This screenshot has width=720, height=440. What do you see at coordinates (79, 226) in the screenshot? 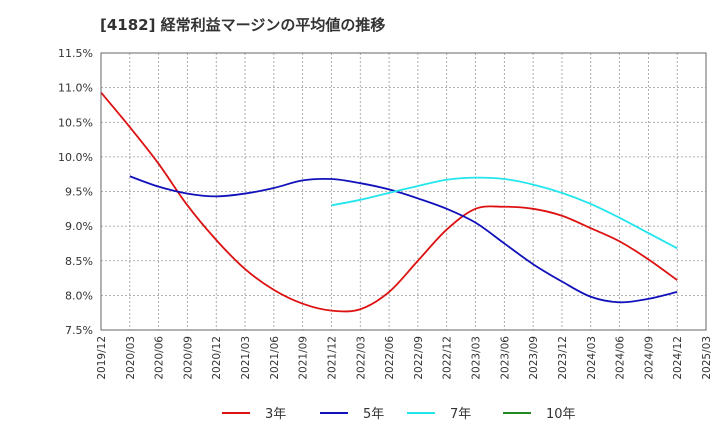
I see `y-tick-label: 9.0%` at bounding box center [79, 226].